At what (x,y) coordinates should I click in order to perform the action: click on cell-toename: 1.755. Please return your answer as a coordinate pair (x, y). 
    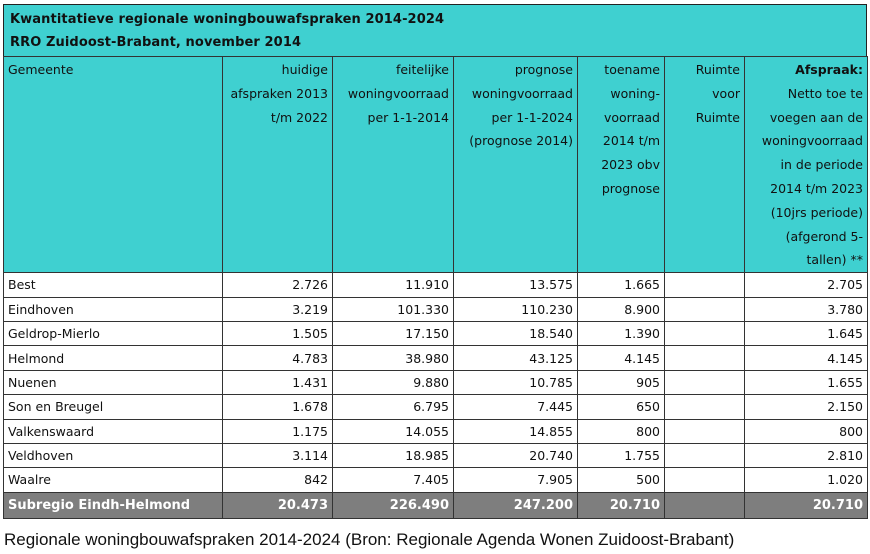
    Looking at the image, I should click on (621, 455).